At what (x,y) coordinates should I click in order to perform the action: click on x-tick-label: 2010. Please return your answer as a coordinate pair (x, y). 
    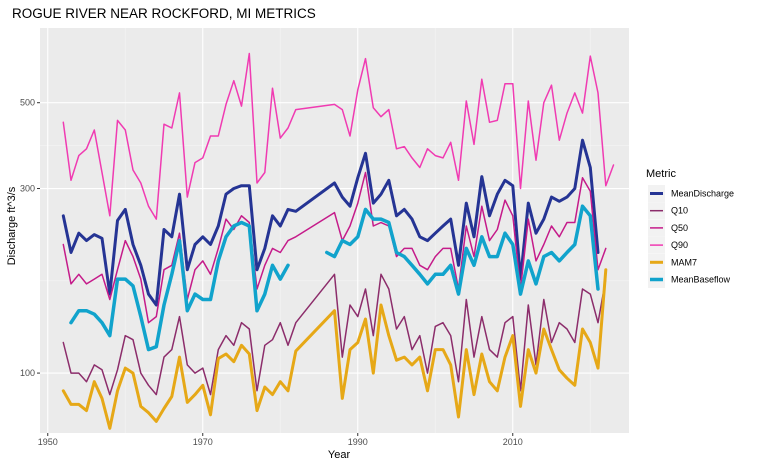
    Looking at the image, I should click on (513, 442).